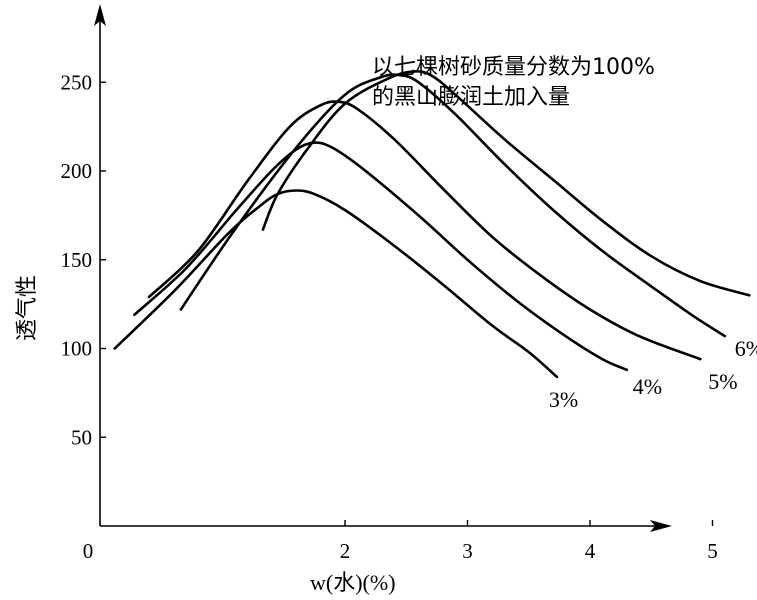  Describe the element at coordinates (81, 437) in the screenshot. I see `y-tick-label: 50` at that location.